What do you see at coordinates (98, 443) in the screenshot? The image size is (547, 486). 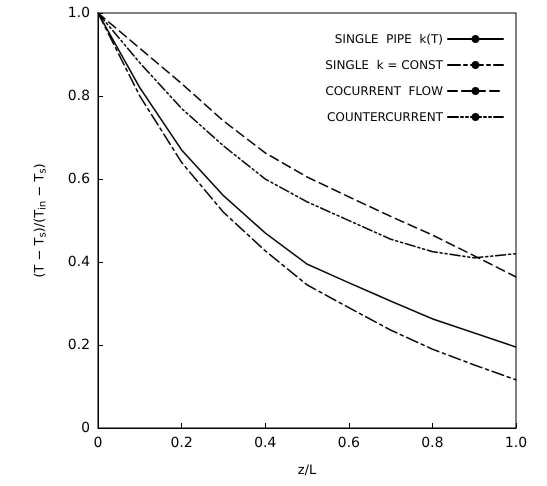 I see `x-tick-label: 0` at bounding box center [98, 443].